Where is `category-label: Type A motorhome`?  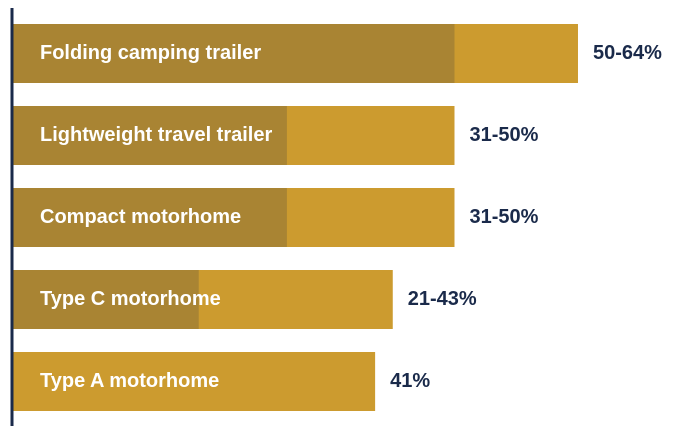
category-label: Type A motorhome is located at coordinates (129, 381).